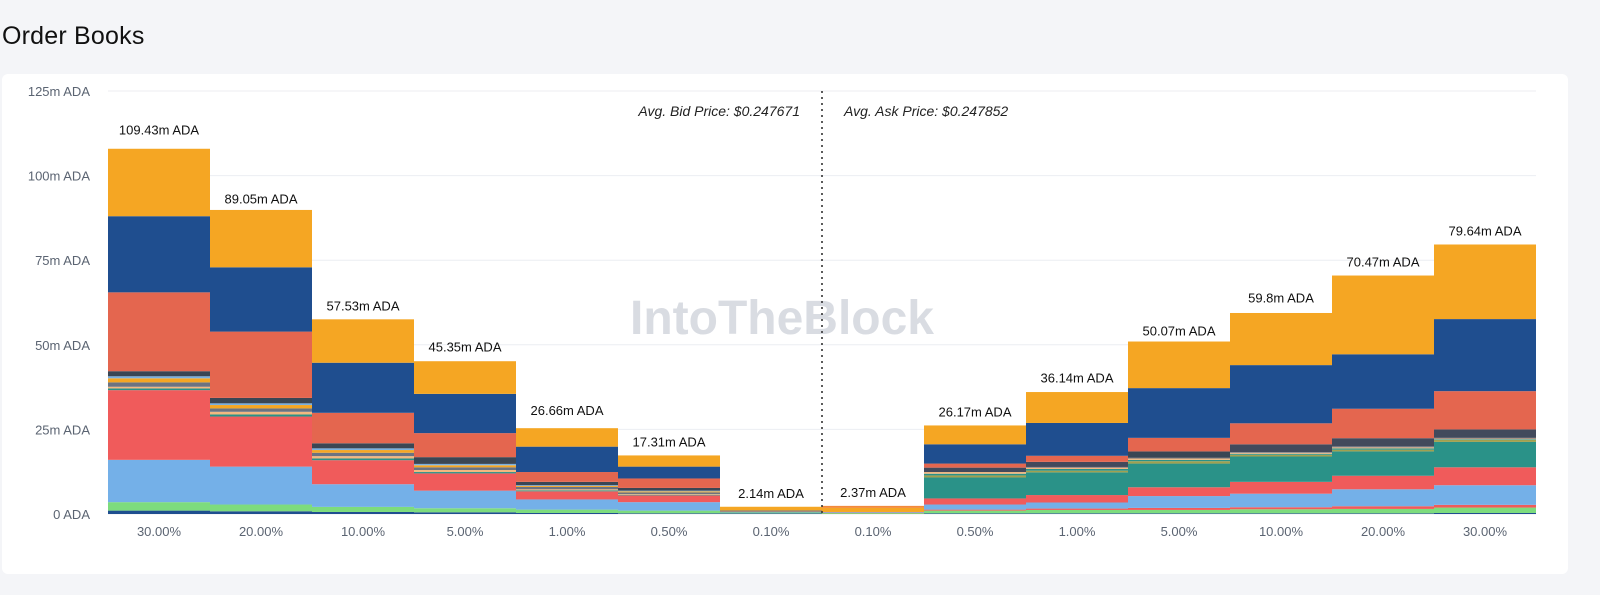 The height and width of the screenshot is (595, 1600). Describe the element at coordinates (1485, 531) in the screenshot. I see `x-tick-label: 30.00%` at that location.